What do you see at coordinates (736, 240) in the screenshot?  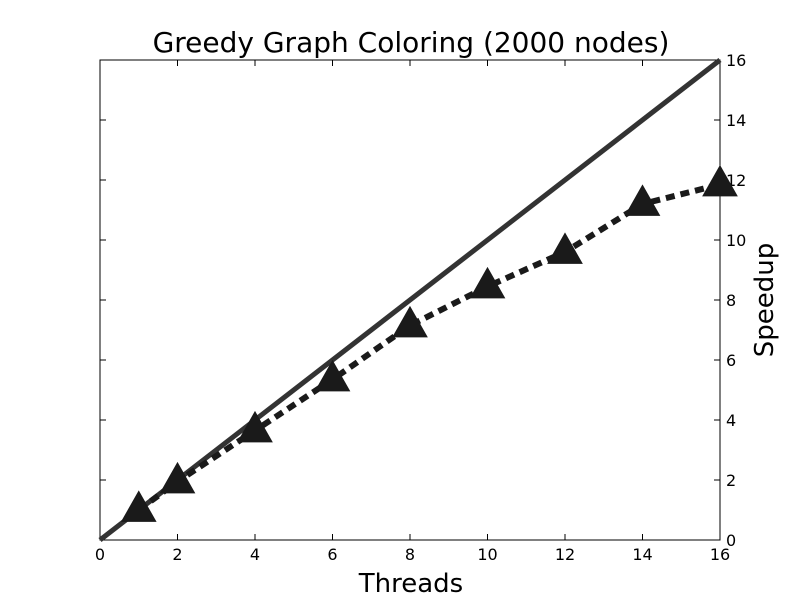 I see `y-tick-label: 10` at bounding box center [736, 240].